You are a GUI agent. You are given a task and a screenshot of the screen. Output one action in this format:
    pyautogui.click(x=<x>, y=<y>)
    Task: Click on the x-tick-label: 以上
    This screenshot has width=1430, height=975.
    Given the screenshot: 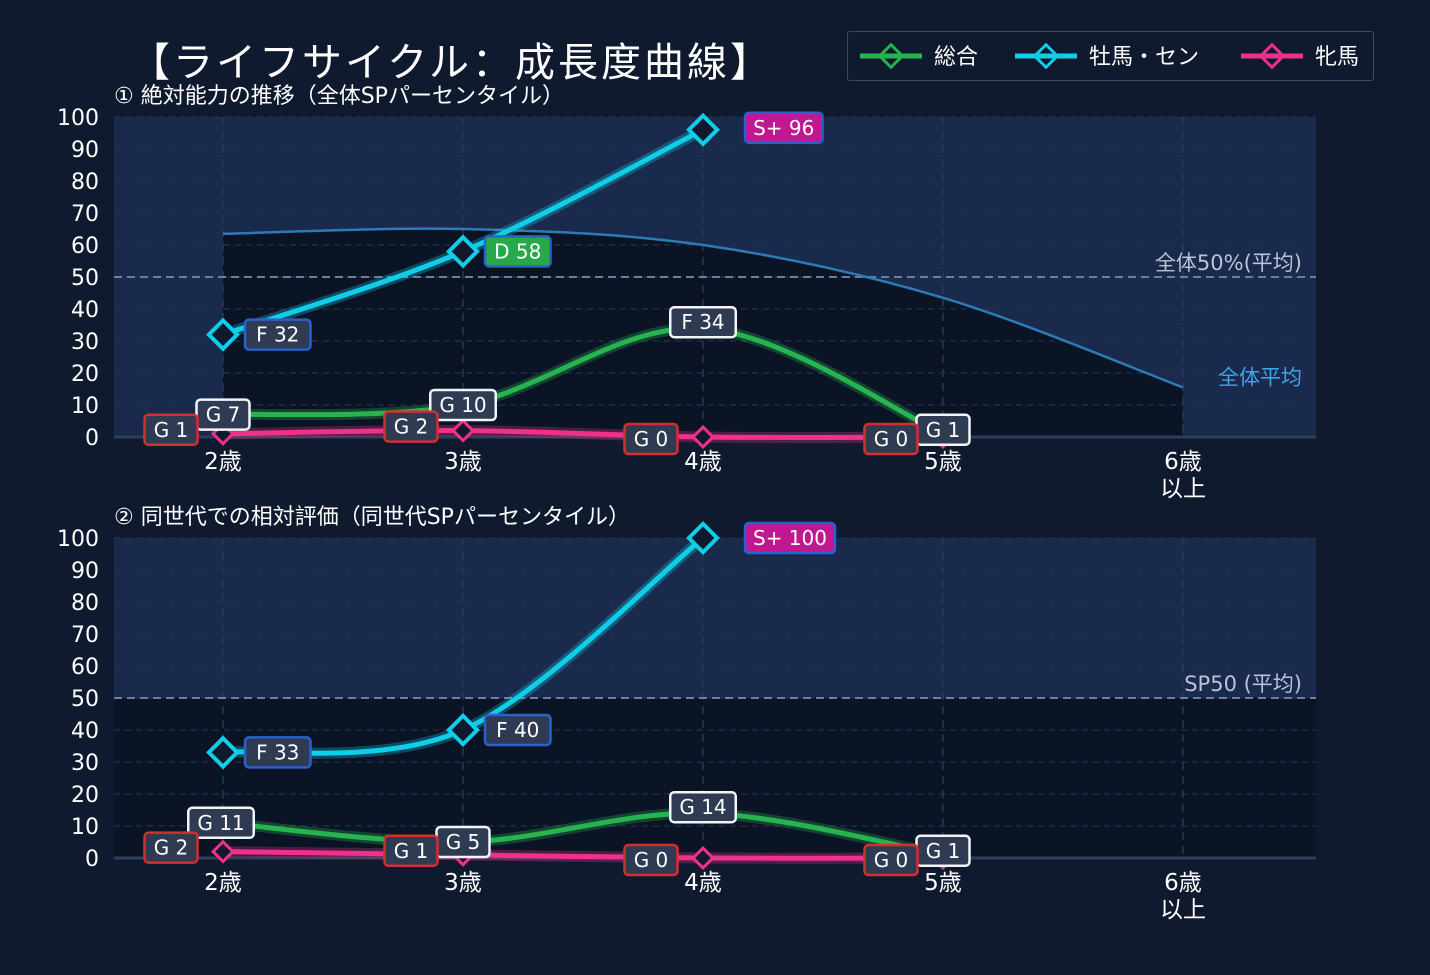 What is the action you would take?
    pyautogui.click(x=1183, y=489)
    